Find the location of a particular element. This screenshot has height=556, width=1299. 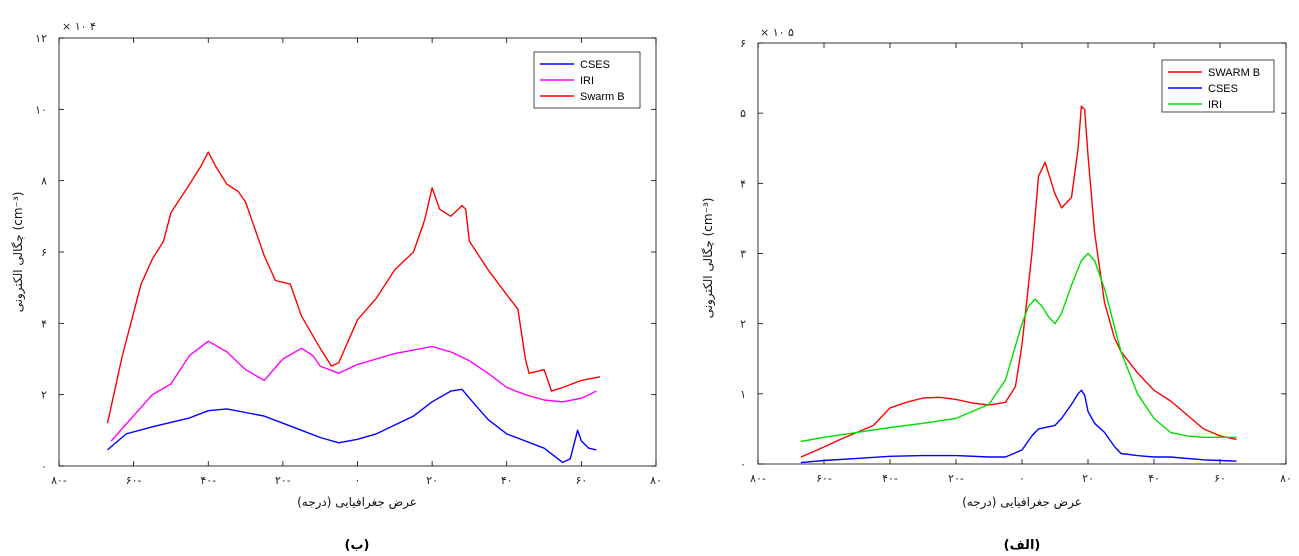

y-tick-label: ۱ is located at coordinates (743, 394).